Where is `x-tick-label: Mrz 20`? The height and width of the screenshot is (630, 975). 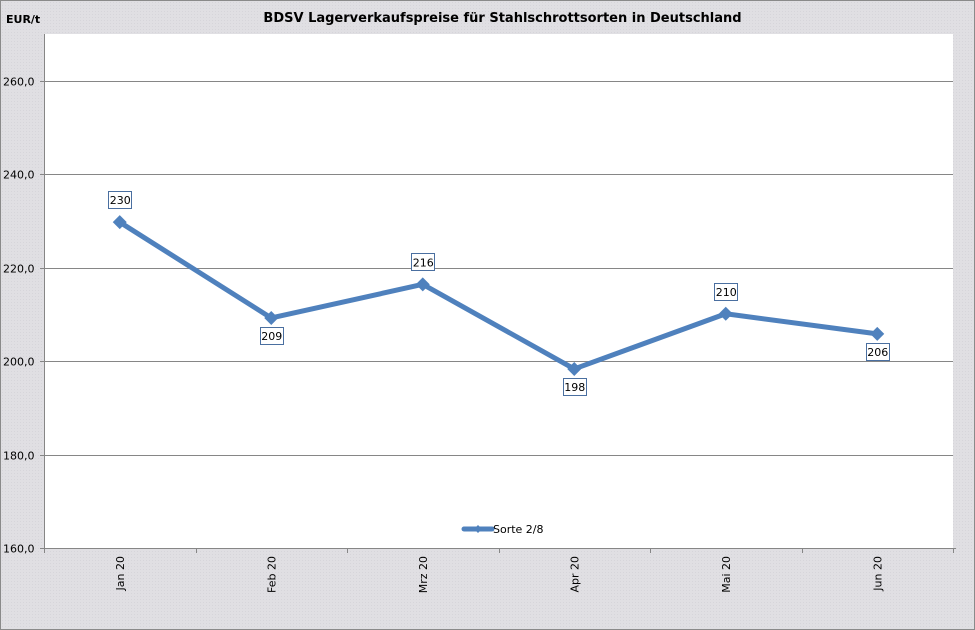
x-tick-label: Mrz 20 is located at coordinates (423, 574).